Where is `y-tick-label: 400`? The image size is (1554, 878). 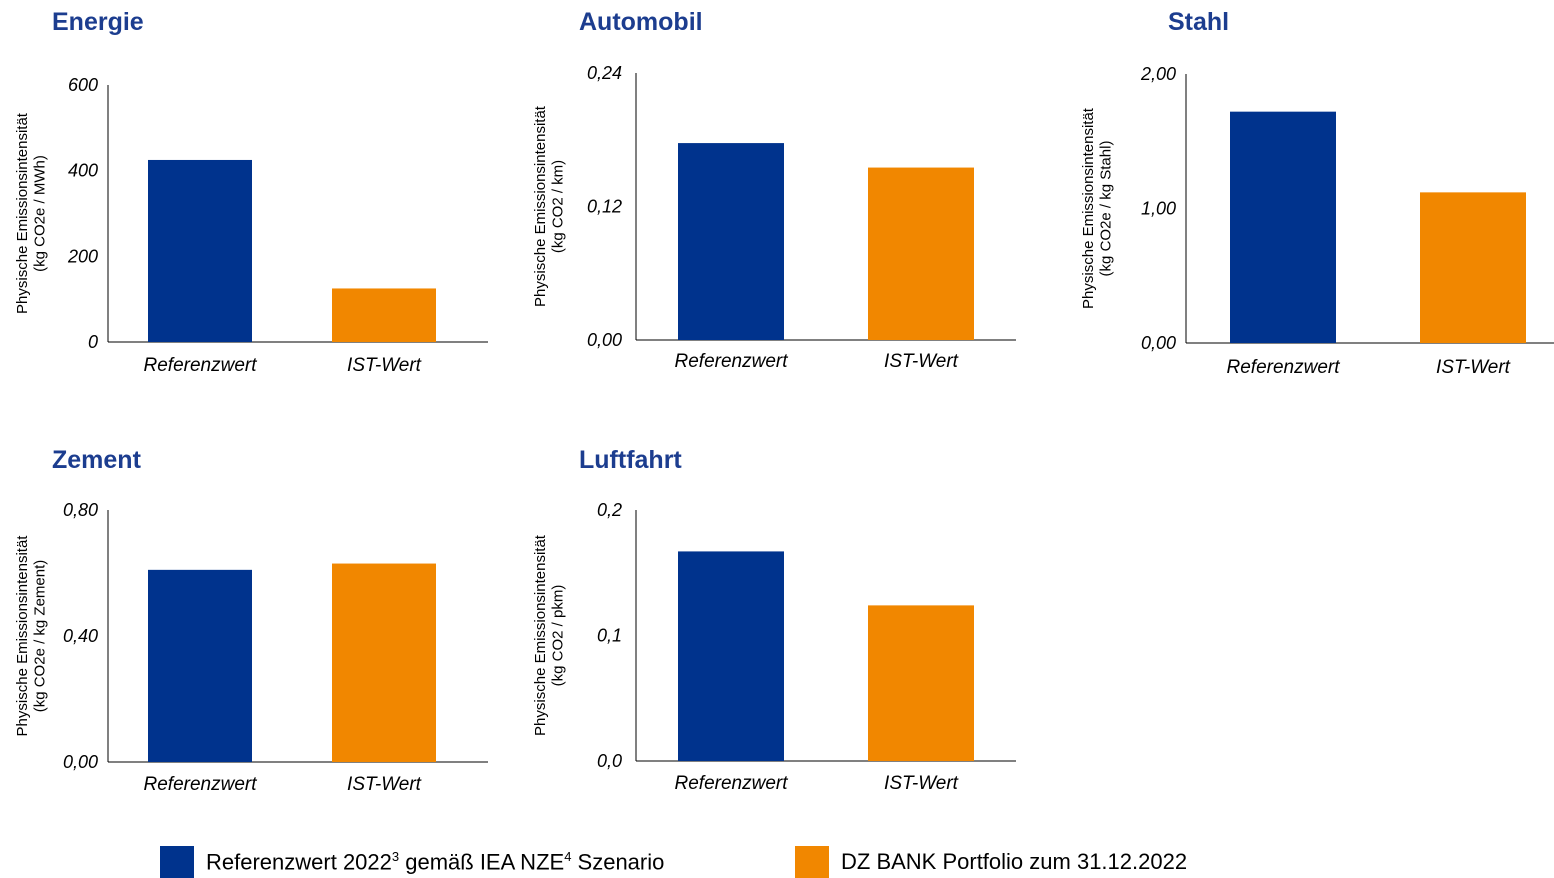
y-tick-label: 400 is located at coordinates (83, 171).